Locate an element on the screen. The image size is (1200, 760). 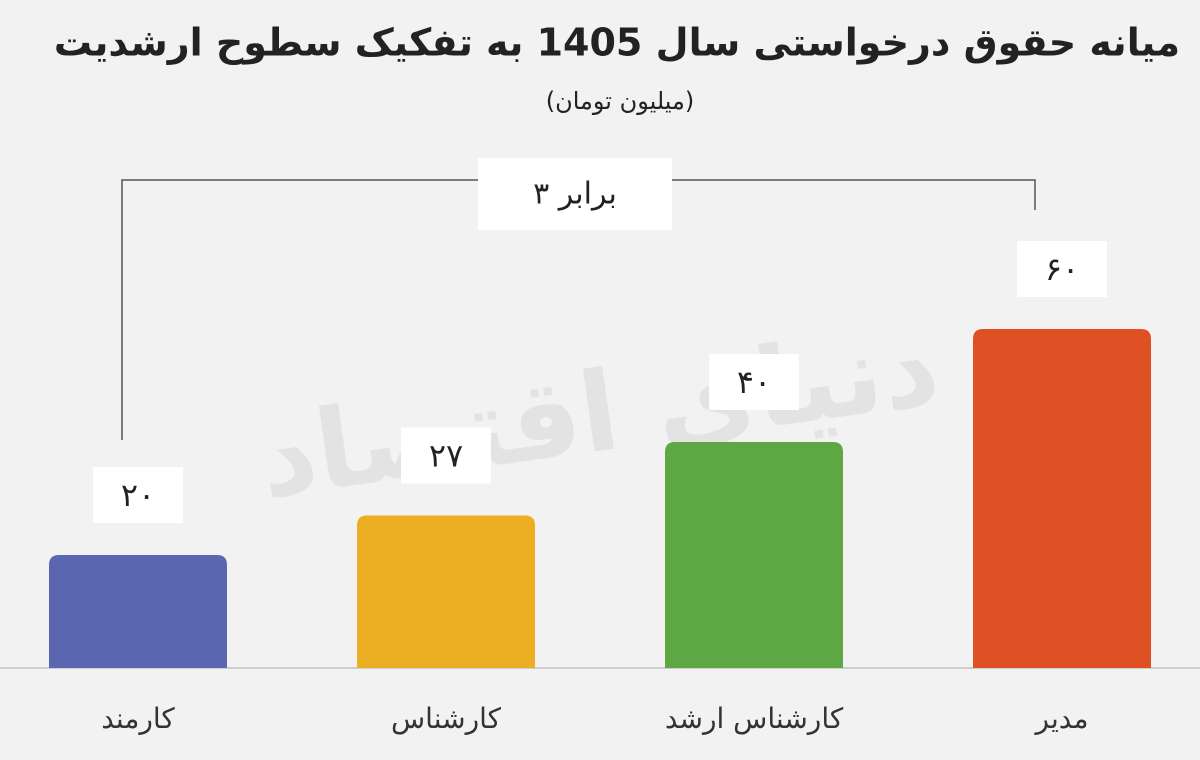
annotation: ۳ برابر is located at coordinates (575, 194).